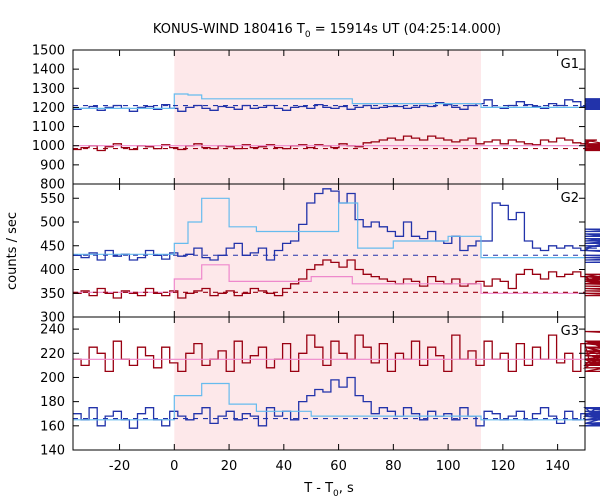  I want to click on panel-label-g2: G2, so click(570, 198).